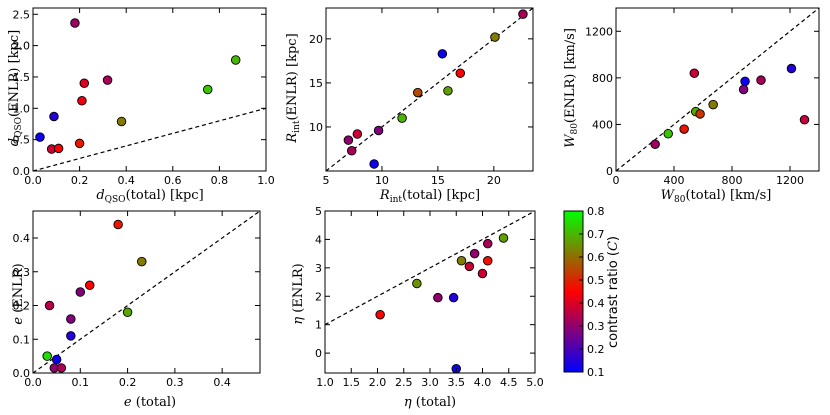  Describe the element at coordinates (15, 88) in the screenshot. I see `ylabel-d: dQSO(ENLR) [kpc]` at that location.